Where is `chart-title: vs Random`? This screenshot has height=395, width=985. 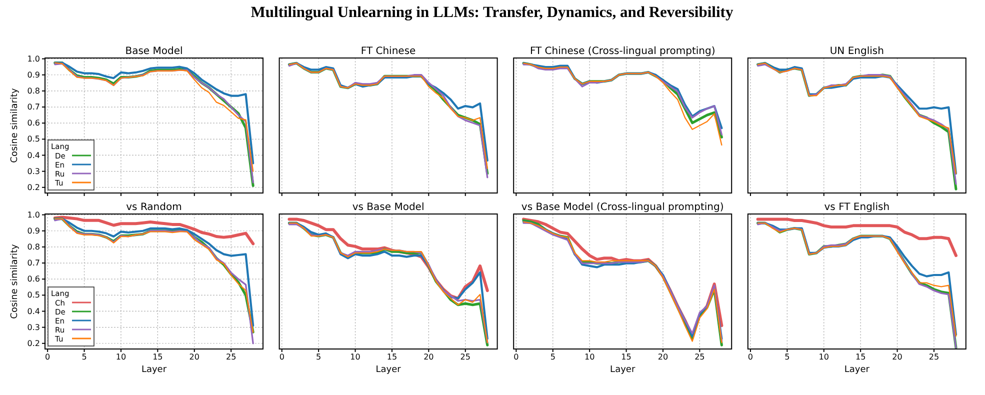
chart-title: vs Random is located at coordinates (154, 207).